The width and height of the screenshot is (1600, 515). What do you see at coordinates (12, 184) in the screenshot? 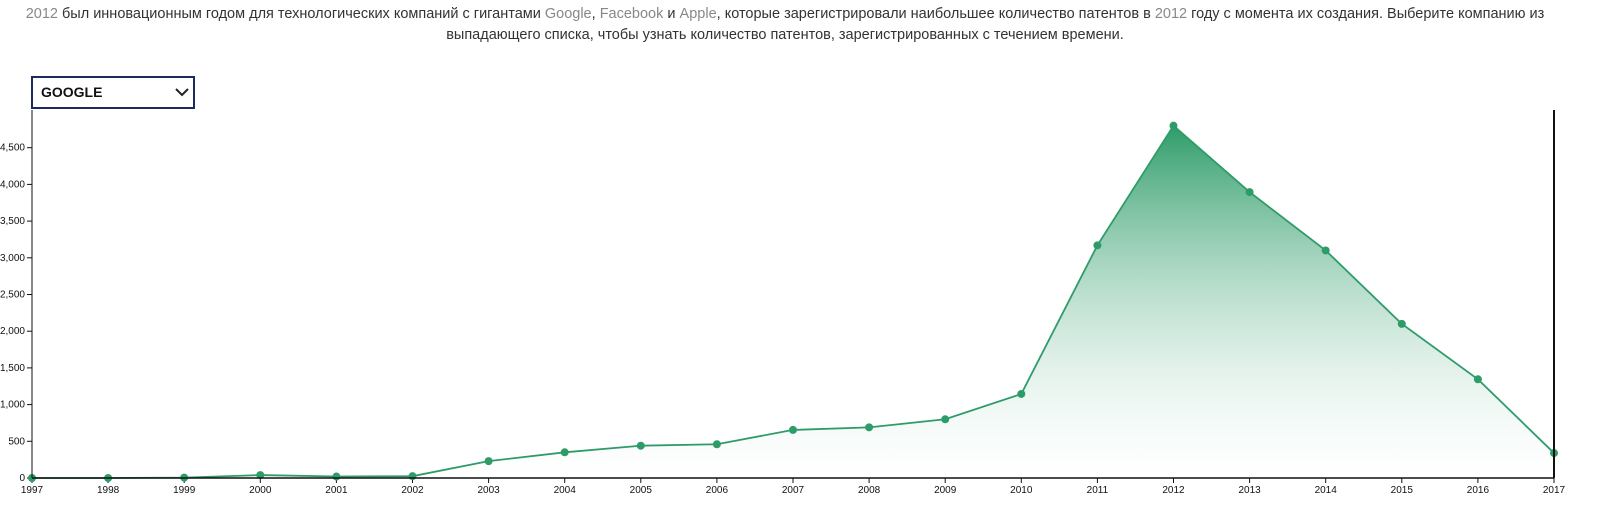
I see `y-tick-label: 4,000` at bounding box center [12, 184].